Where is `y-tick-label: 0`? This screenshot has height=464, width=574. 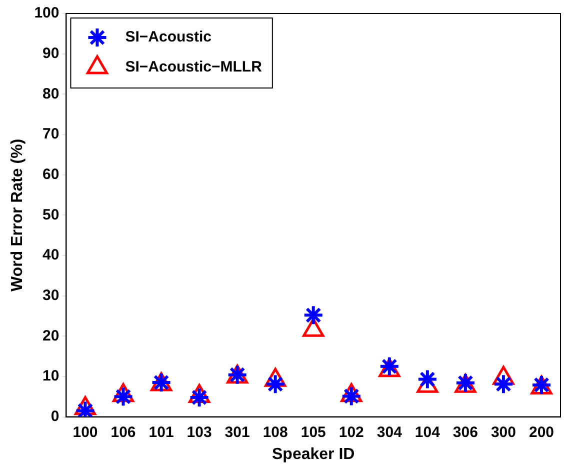
y-tick-label: 0 is located at coordinates (55, 416).